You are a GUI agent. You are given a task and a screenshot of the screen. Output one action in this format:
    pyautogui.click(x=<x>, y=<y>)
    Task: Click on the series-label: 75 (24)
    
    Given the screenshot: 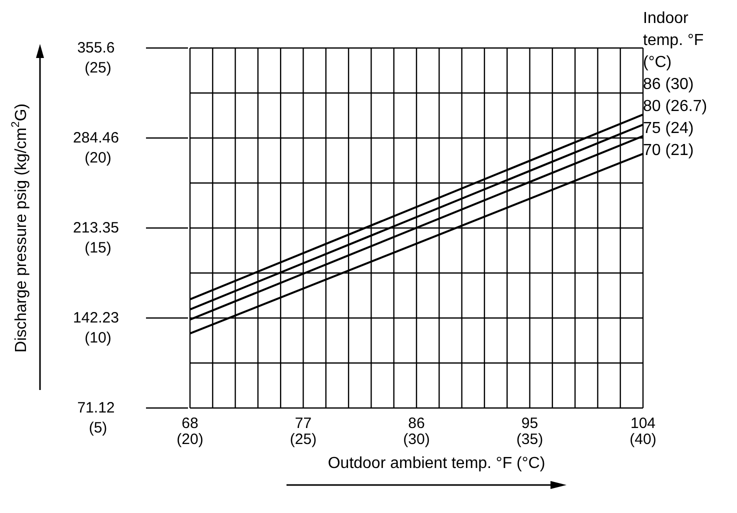 What is the action you would take?
    pyautogui.click(x=669, y=129)
    